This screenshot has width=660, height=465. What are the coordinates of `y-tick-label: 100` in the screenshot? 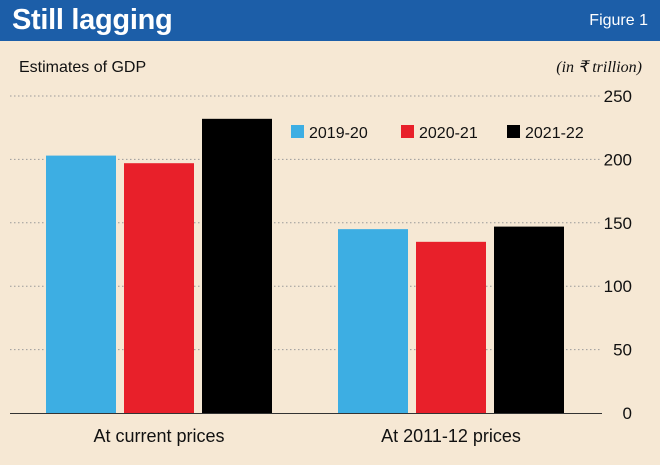 It's located at (618, 286).